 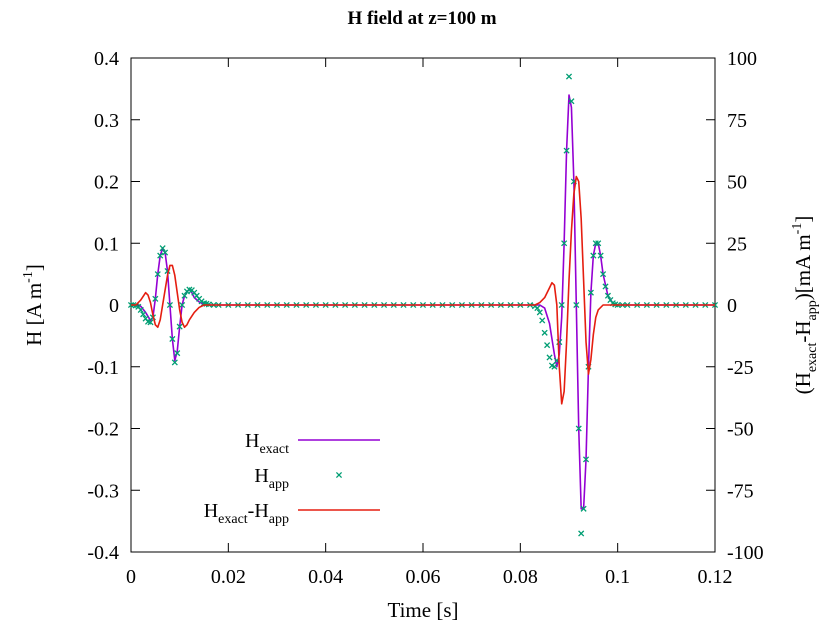 I want to click on legend-label-diff: Hexact-Happ, so click(x=246, y=513).